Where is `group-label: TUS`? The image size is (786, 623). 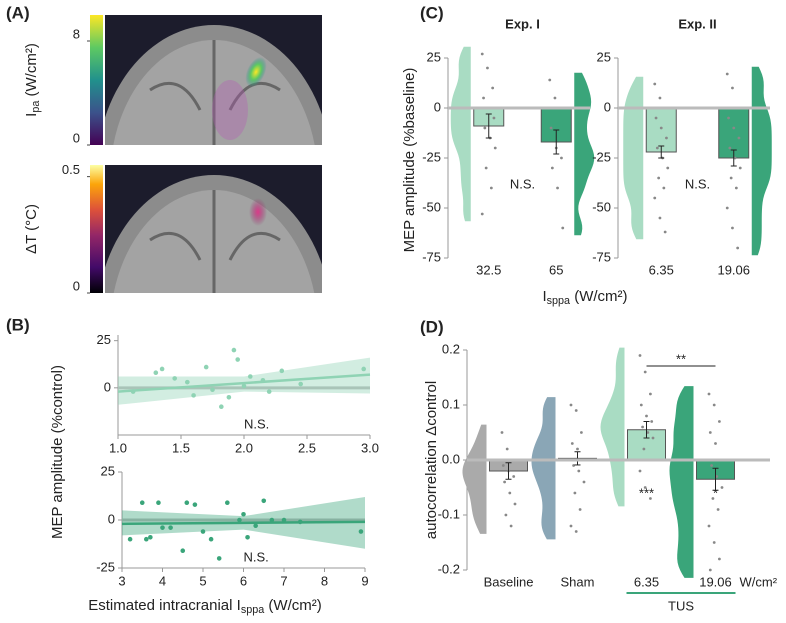 group-label: TUS is located at coordinates (681, 605).